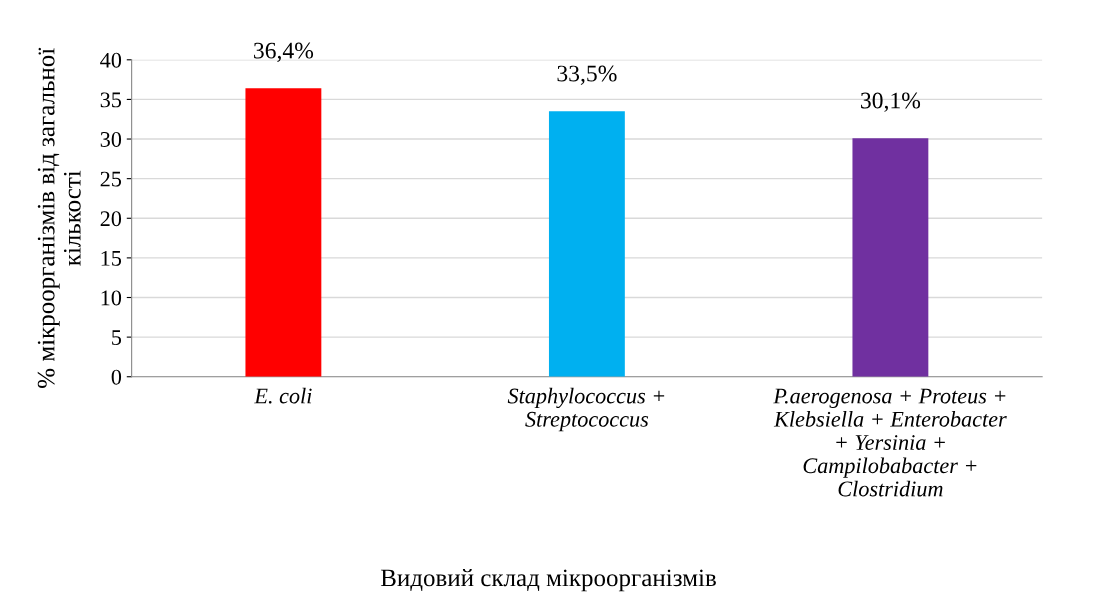  I want to click on y-axis-title: % мікроорганізмів від загальної кількості, so click(59, 217).